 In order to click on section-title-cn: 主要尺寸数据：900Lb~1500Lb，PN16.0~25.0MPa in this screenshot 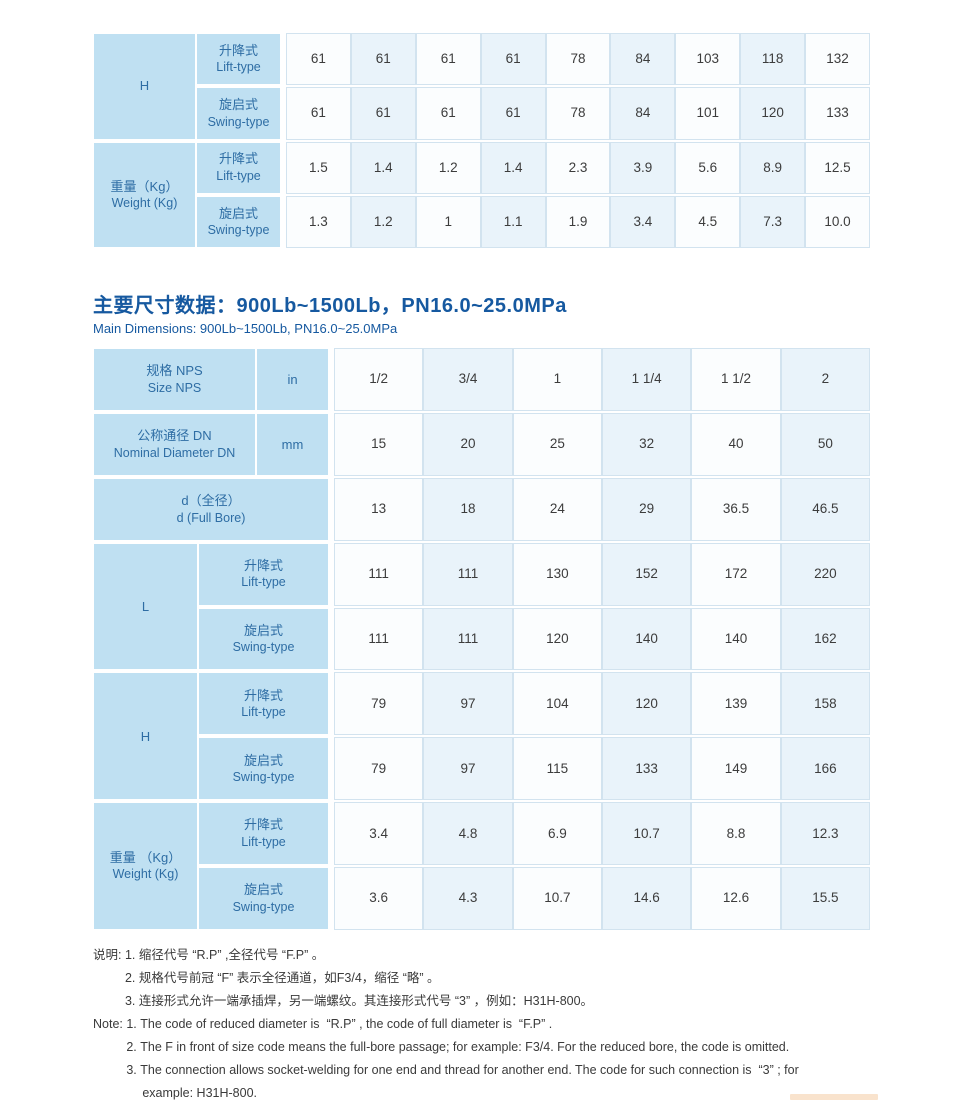, I will do `click(330, 306)`.